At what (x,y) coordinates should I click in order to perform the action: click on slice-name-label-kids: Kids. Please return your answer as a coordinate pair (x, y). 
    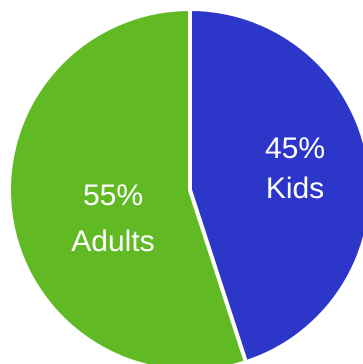
    Looking at the image, I should click on (295, 188).